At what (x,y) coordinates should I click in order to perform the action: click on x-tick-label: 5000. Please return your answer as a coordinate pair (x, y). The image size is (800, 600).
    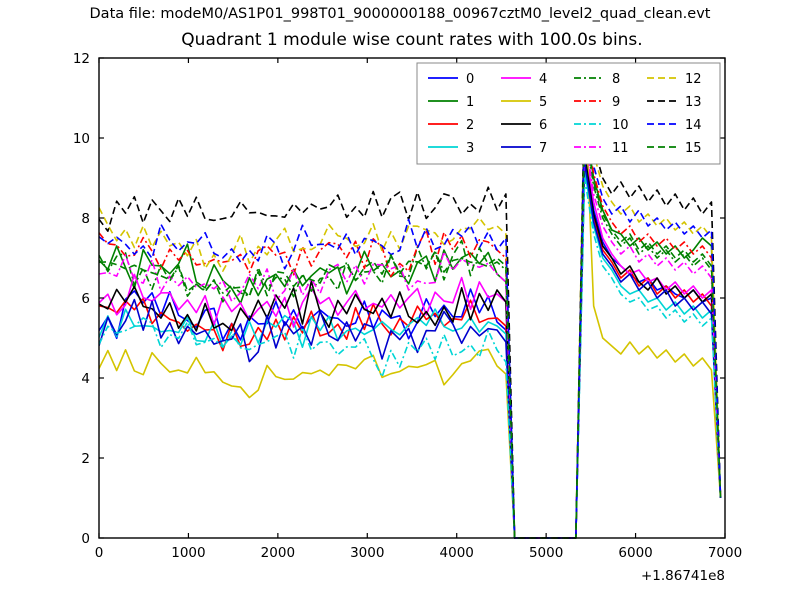
    Looking at the image, I should click on (546, 553).